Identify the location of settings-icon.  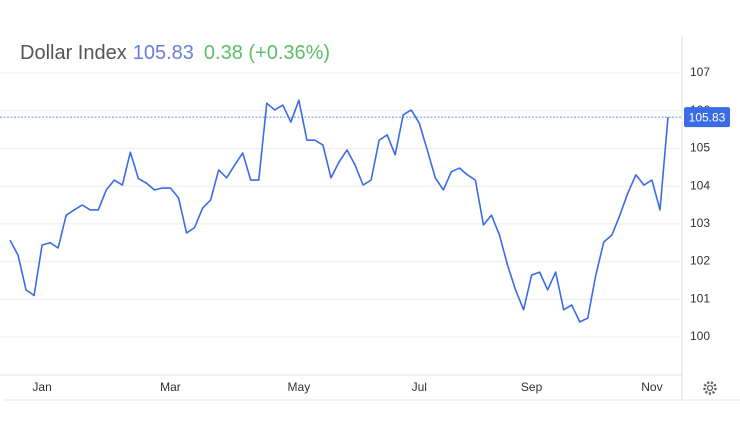
(710, 388).